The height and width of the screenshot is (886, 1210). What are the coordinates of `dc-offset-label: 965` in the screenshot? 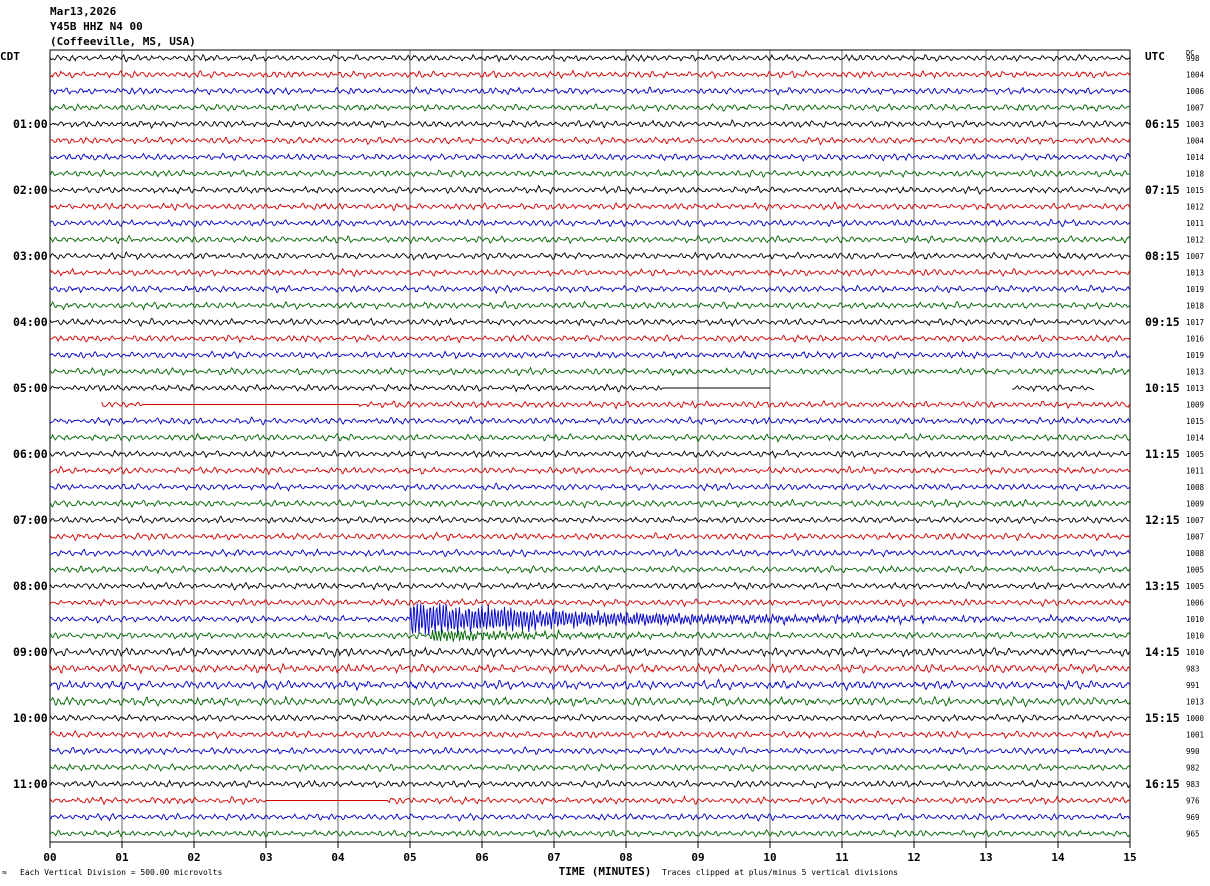 It's located at (1193, 834).